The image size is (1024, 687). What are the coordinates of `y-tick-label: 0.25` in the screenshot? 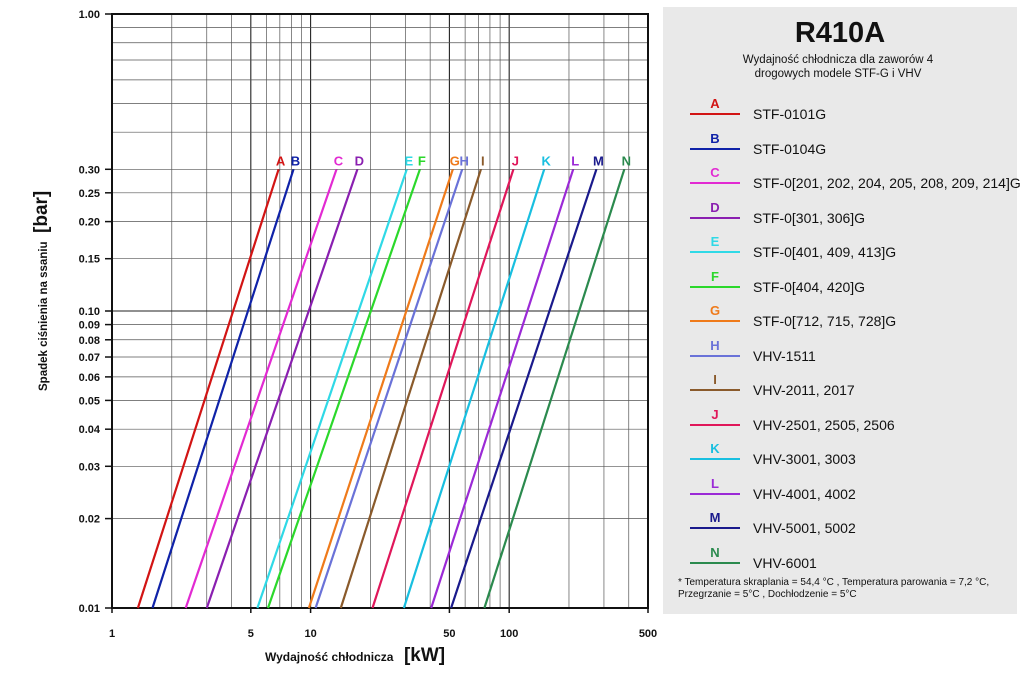 It's located at (89, 194).